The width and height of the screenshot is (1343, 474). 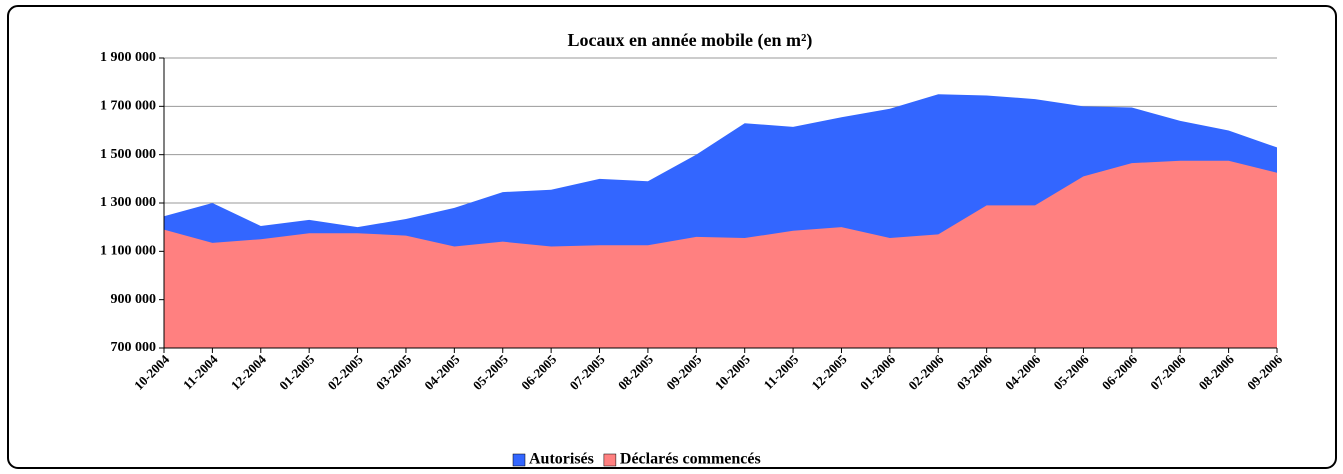 I want to click on y-tick-label: 1 900 000, so click(x=128, y=57).